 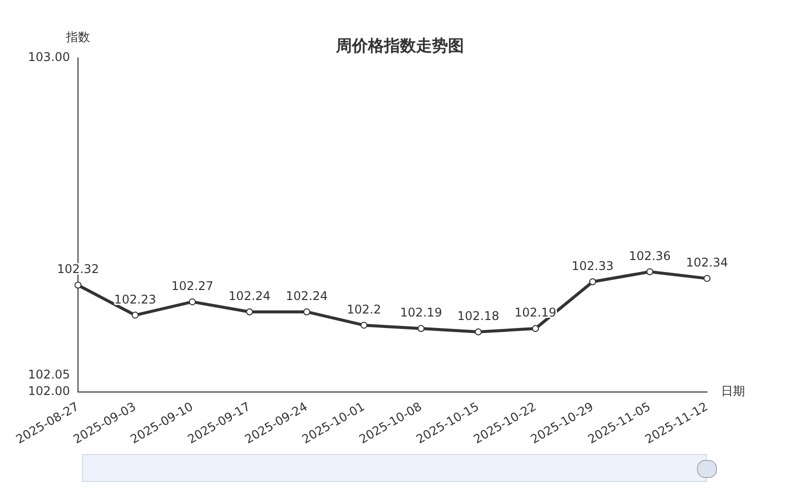 What do you see at coordinates (707, 263) in the screenshot?
I see `data-label: 102.34` at bounding box center [707, 263].